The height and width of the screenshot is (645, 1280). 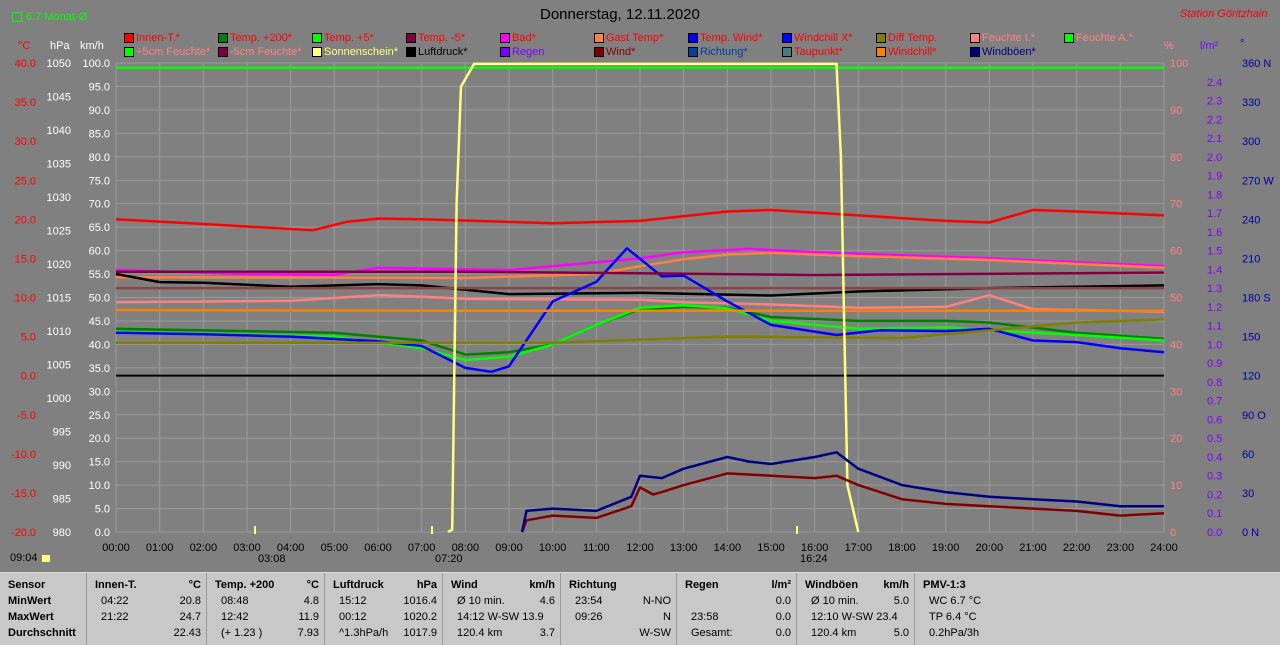 What do you see at coordinates (99, 299) in the screenshot?
I see `axis-tick-wind_kmh: 50.0` at bounding box center [99, 299].